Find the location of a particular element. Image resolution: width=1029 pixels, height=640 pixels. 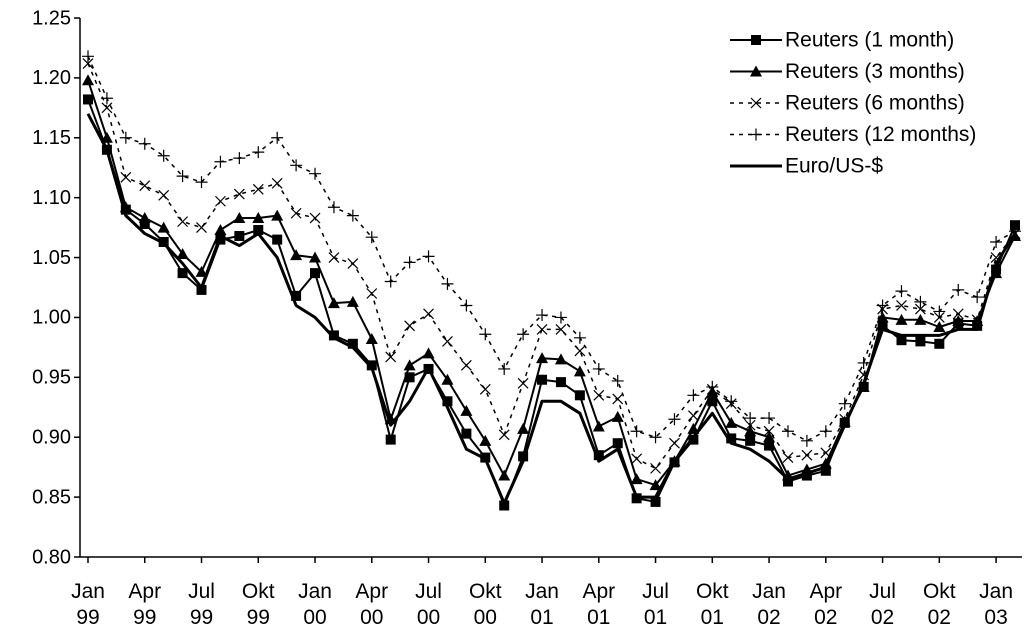

legend-label: Reuters (6 months) is located at coordinates (875, 103).